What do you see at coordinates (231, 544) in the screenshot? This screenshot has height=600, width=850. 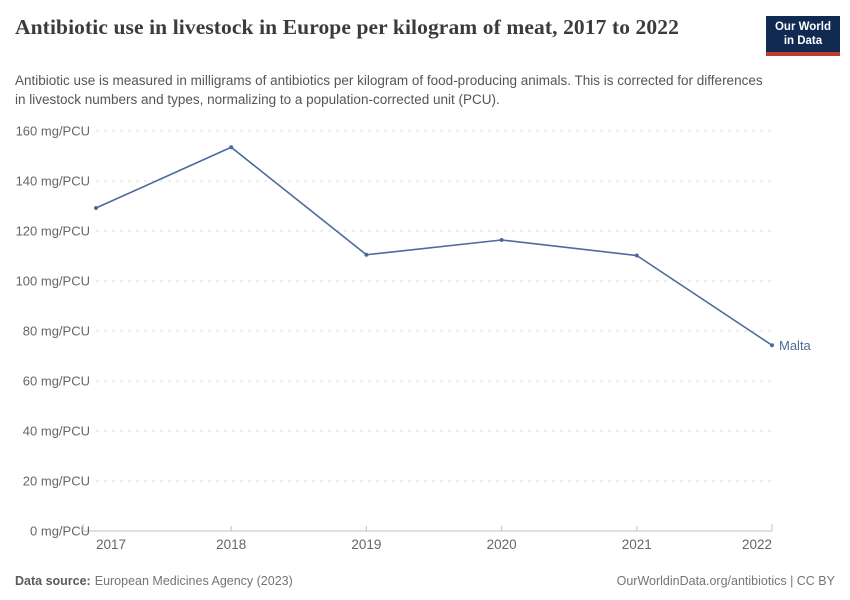 I see `x-axis-tick-label: 2018` at bounding box center [231, 544].